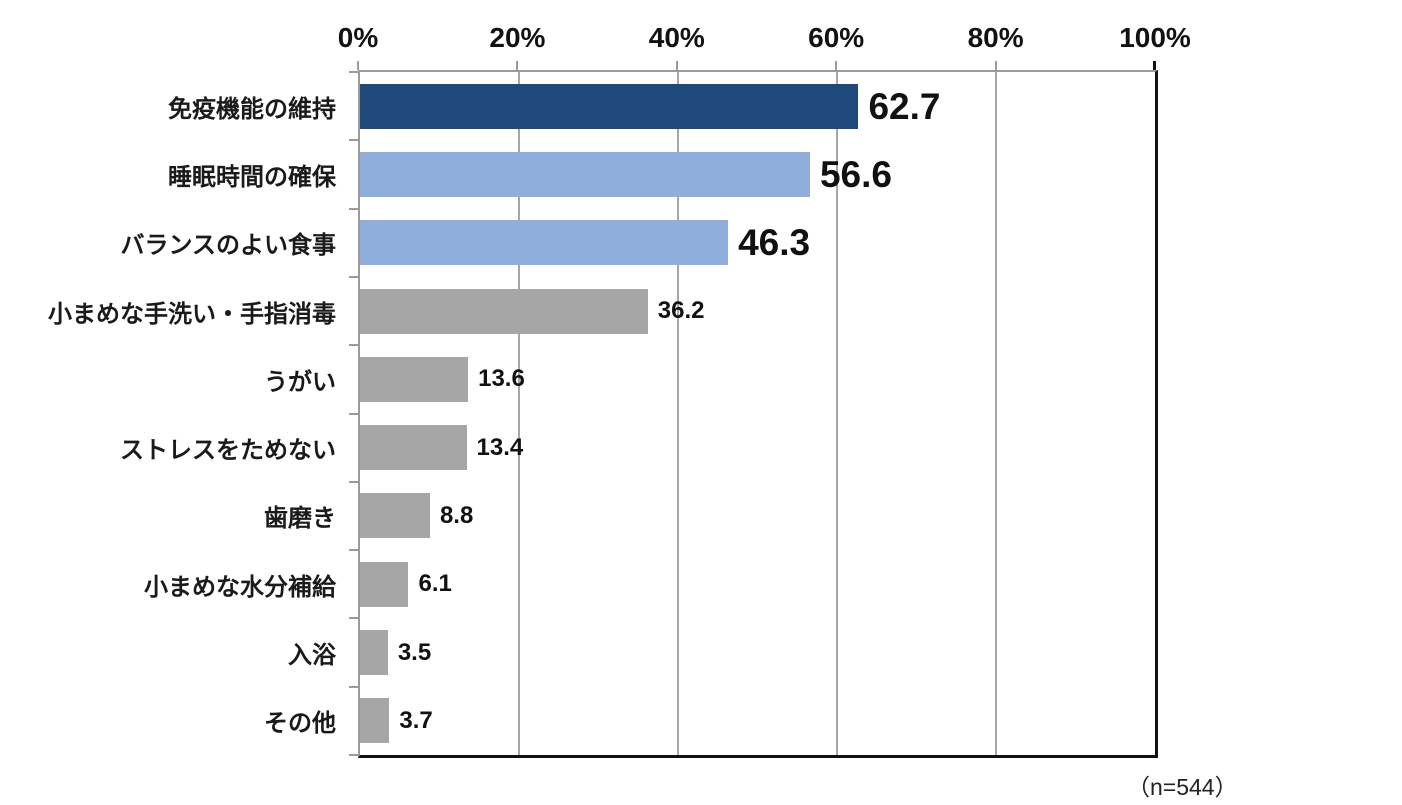 This screenshot has height=805, width=1402. I want to click on bar-row: 36.2, so click(757, 311).